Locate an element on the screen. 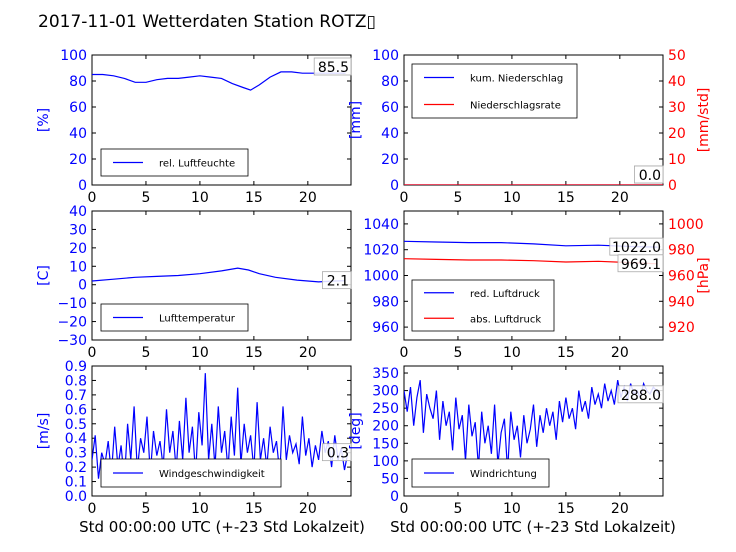 This screenshot has height=552, width=736. y-tick-label: 1000 is located at coordinates (381, 277).